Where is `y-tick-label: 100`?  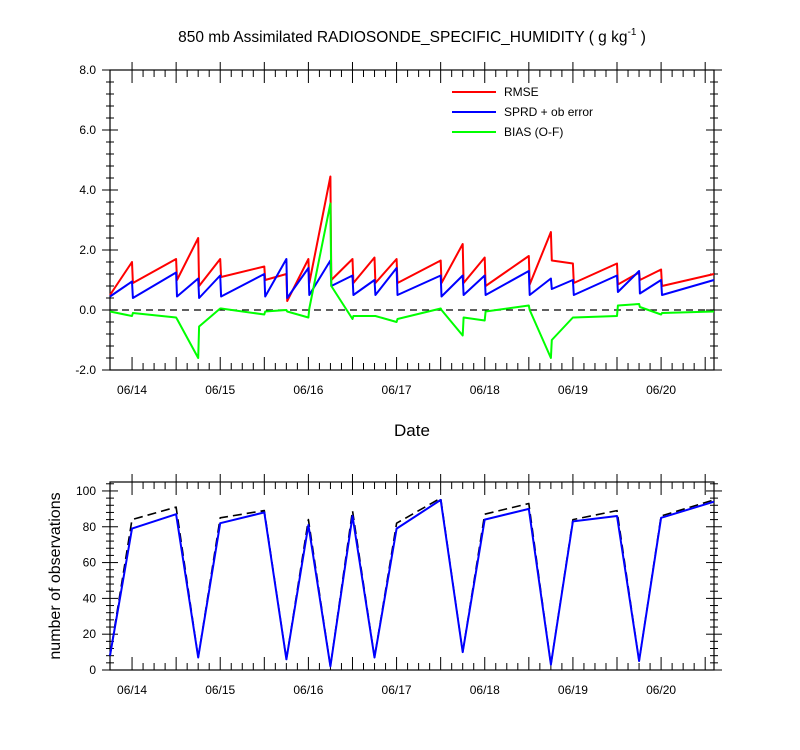
y-tick-label: 100 is located at coordinates (86, 491).